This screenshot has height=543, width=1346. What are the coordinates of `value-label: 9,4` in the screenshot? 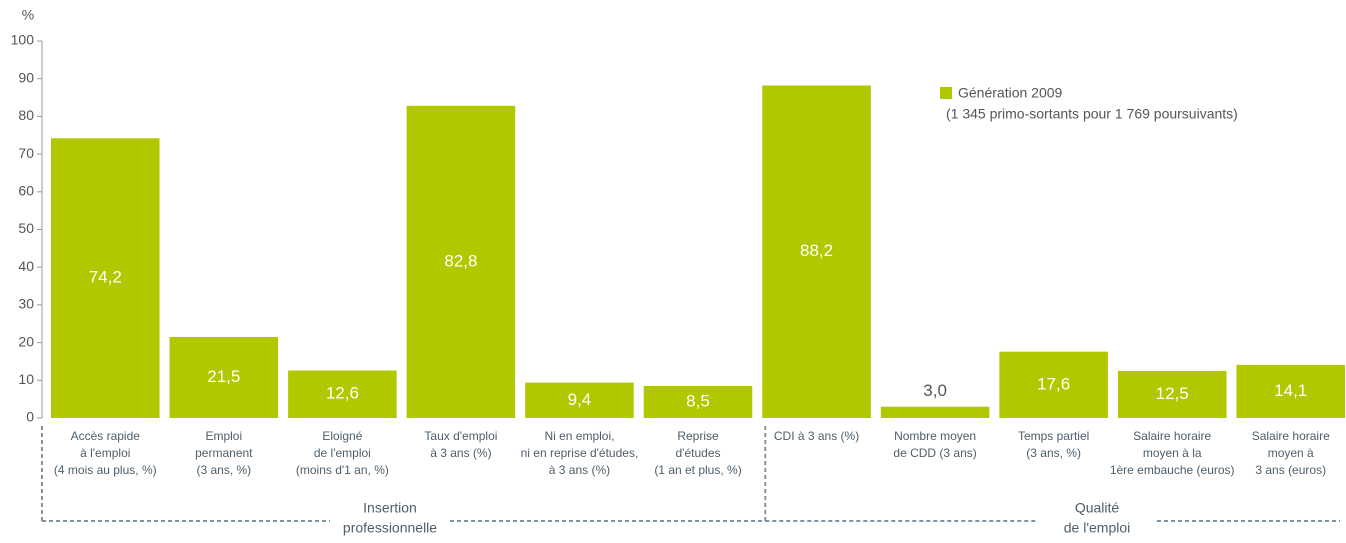 It's located at (580, 399).